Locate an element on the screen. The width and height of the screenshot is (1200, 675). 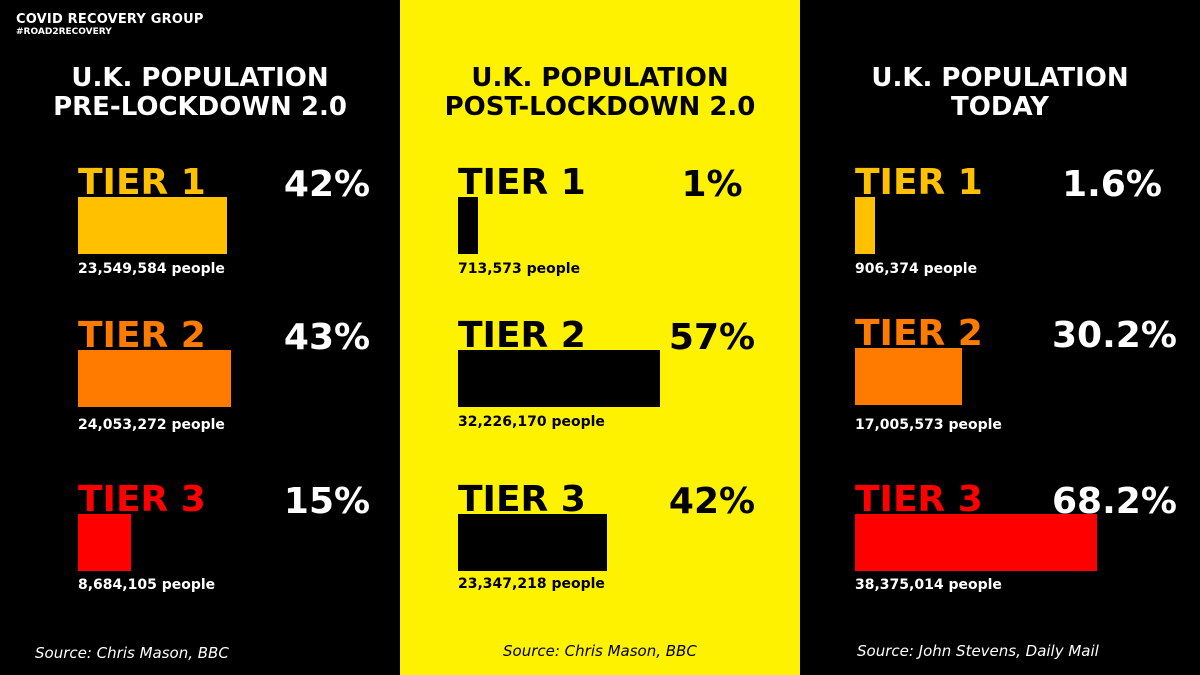
percent-label: 68.2% is located at coordinates (1114, 501).